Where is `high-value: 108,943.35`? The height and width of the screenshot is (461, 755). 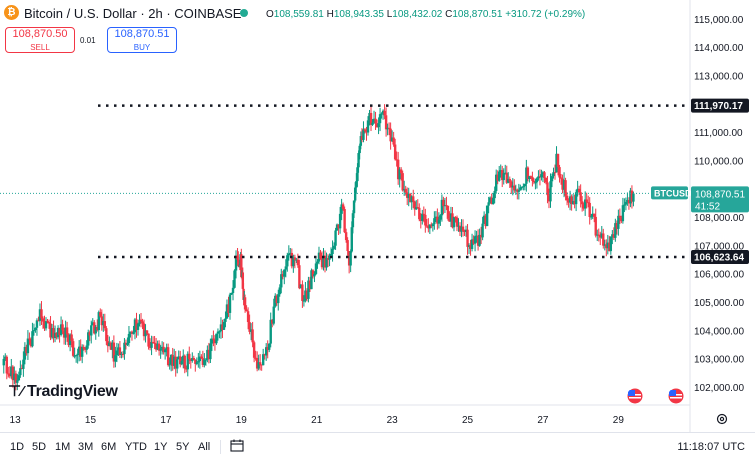
high-value: 108,943.35 is located at coordinates (358, 14).